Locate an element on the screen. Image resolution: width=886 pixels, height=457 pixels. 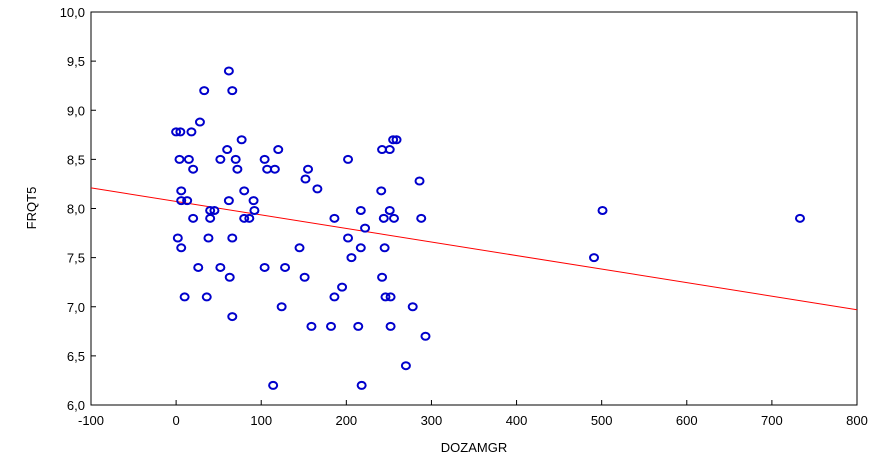
x-axis-label: DOZAMGR is located at coordinates (474, 447).